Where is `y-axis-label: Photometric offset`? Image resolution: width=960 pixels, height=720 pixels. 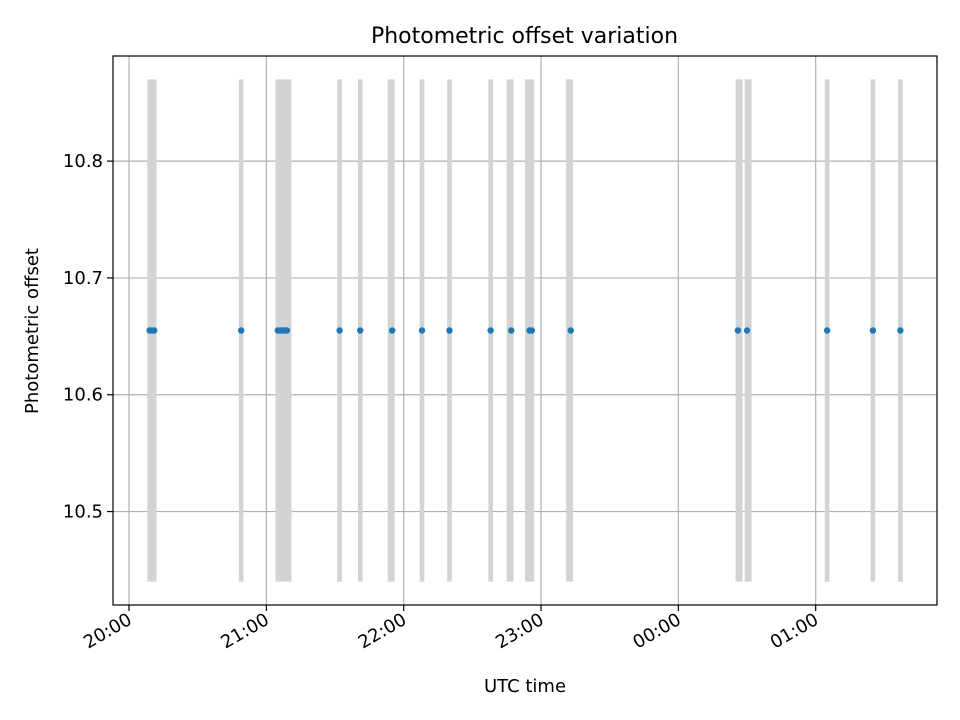
y-axis-label: Photometric offset is located at coordinates (32, 331).